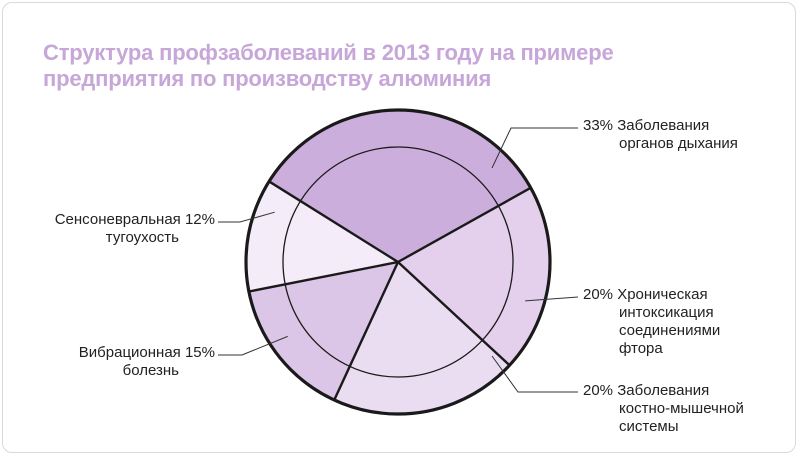 Image resolution: width=800 pixels, height=457 pixels. Describe the element at coordinates (199, 219) in the screenshot. I see `value-label-hearing: 12%` at that location.